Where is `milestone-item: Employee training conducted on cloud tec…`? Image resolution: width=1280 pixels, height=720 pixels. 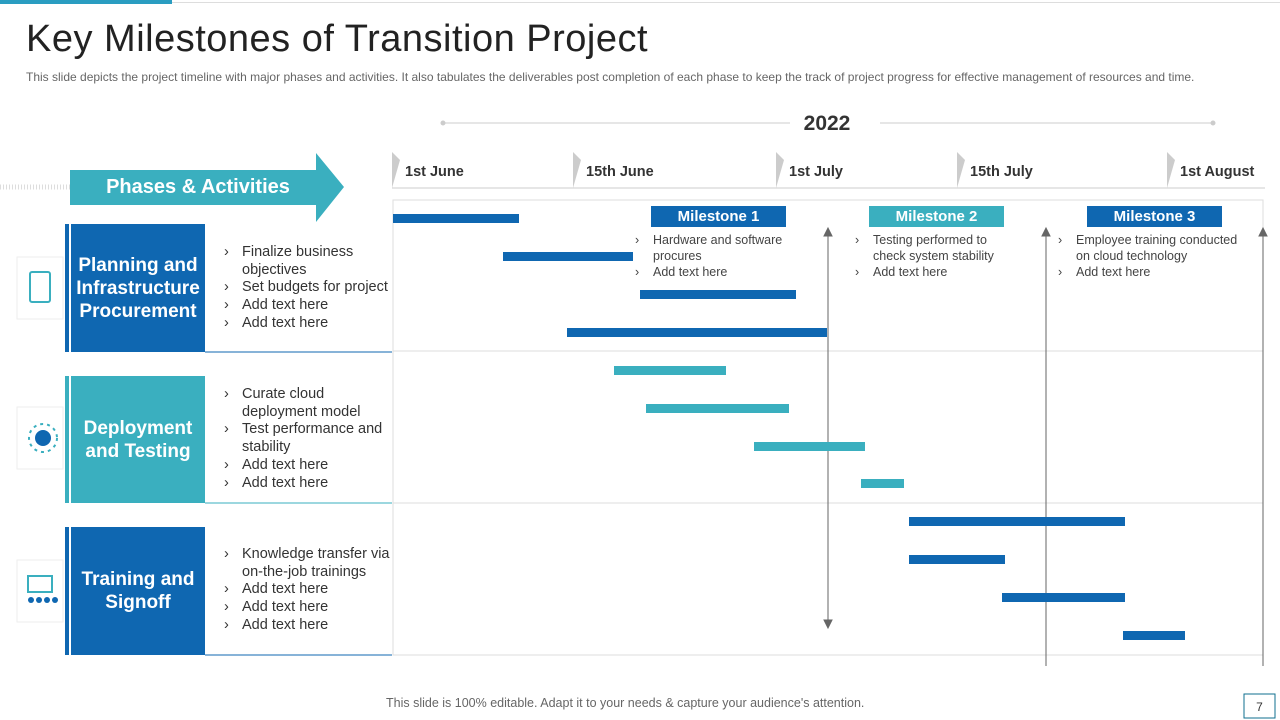
milestone-item: Employee training conducted on cloud tec… is located at coordinates (1155, 248).